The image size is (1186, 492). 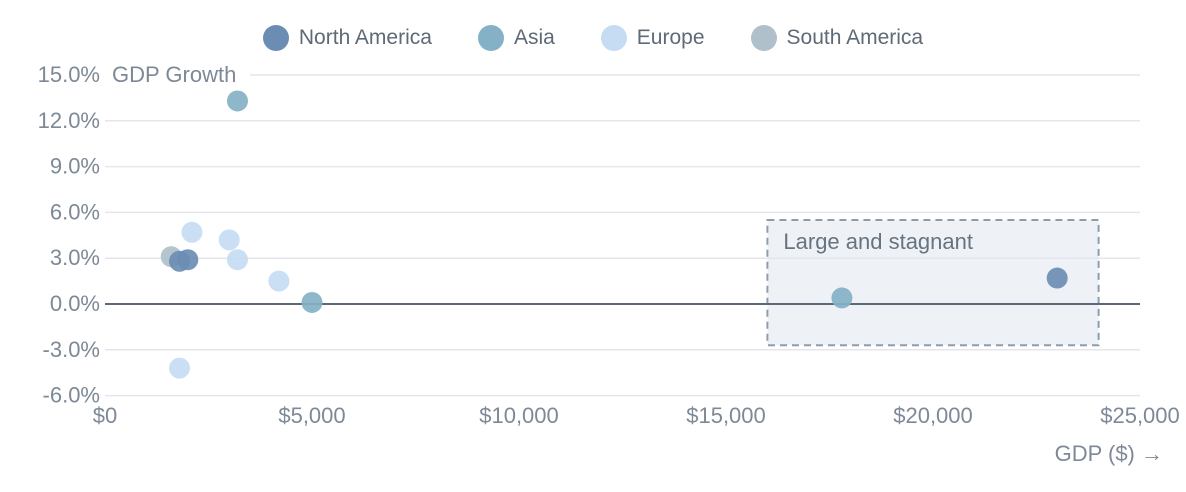 I want to click on y-tick-label: -3.0%, so click(x=71, y=349).